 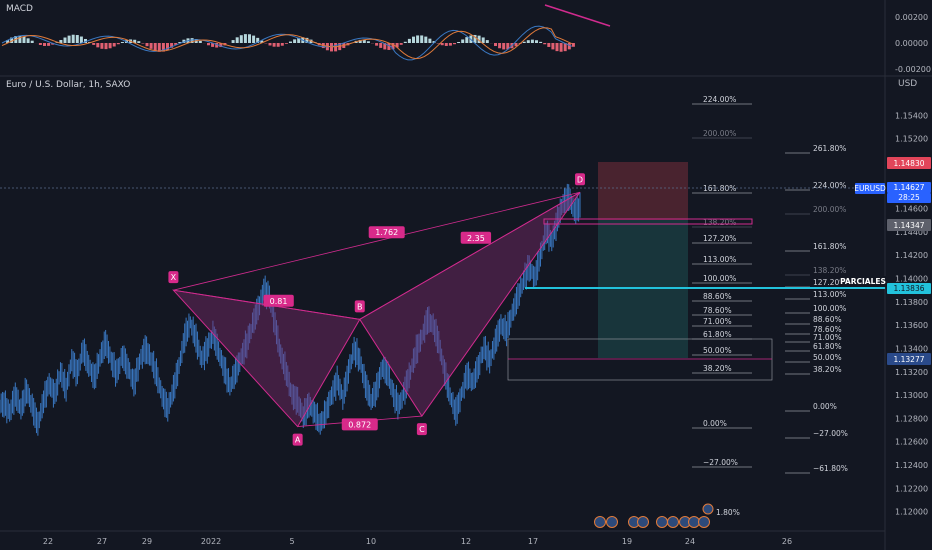 I want to click on price-tag-label: EURUSD, so click(x=870, y=188).